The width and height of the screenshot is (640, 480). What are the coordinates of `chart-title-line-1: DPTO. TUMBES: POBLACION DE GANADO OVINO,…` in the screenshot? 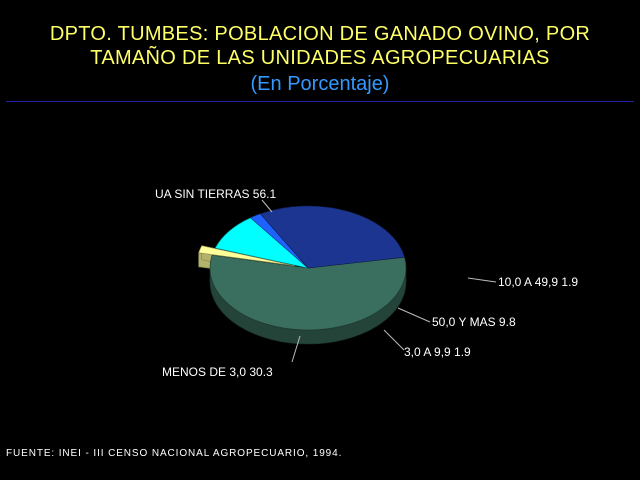 It's located at (320, 34).